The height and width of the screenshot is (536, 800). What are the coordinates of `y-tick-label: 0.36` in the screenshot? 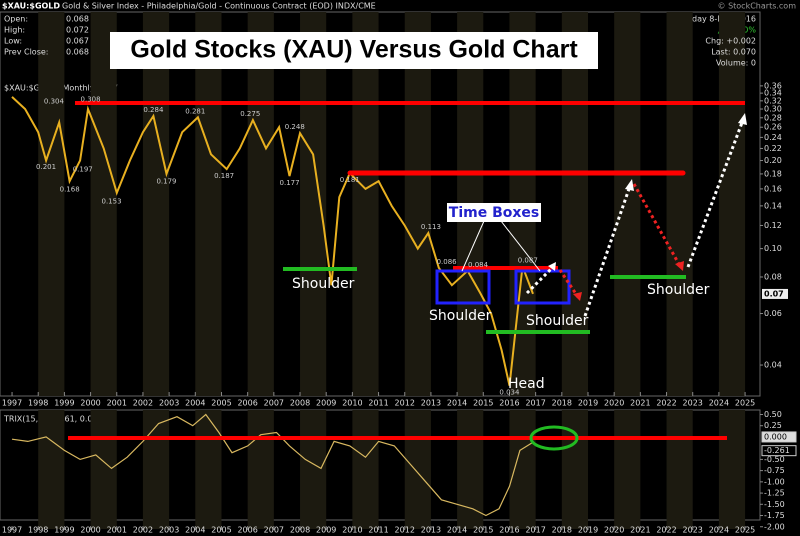 It's located at (773, 85).